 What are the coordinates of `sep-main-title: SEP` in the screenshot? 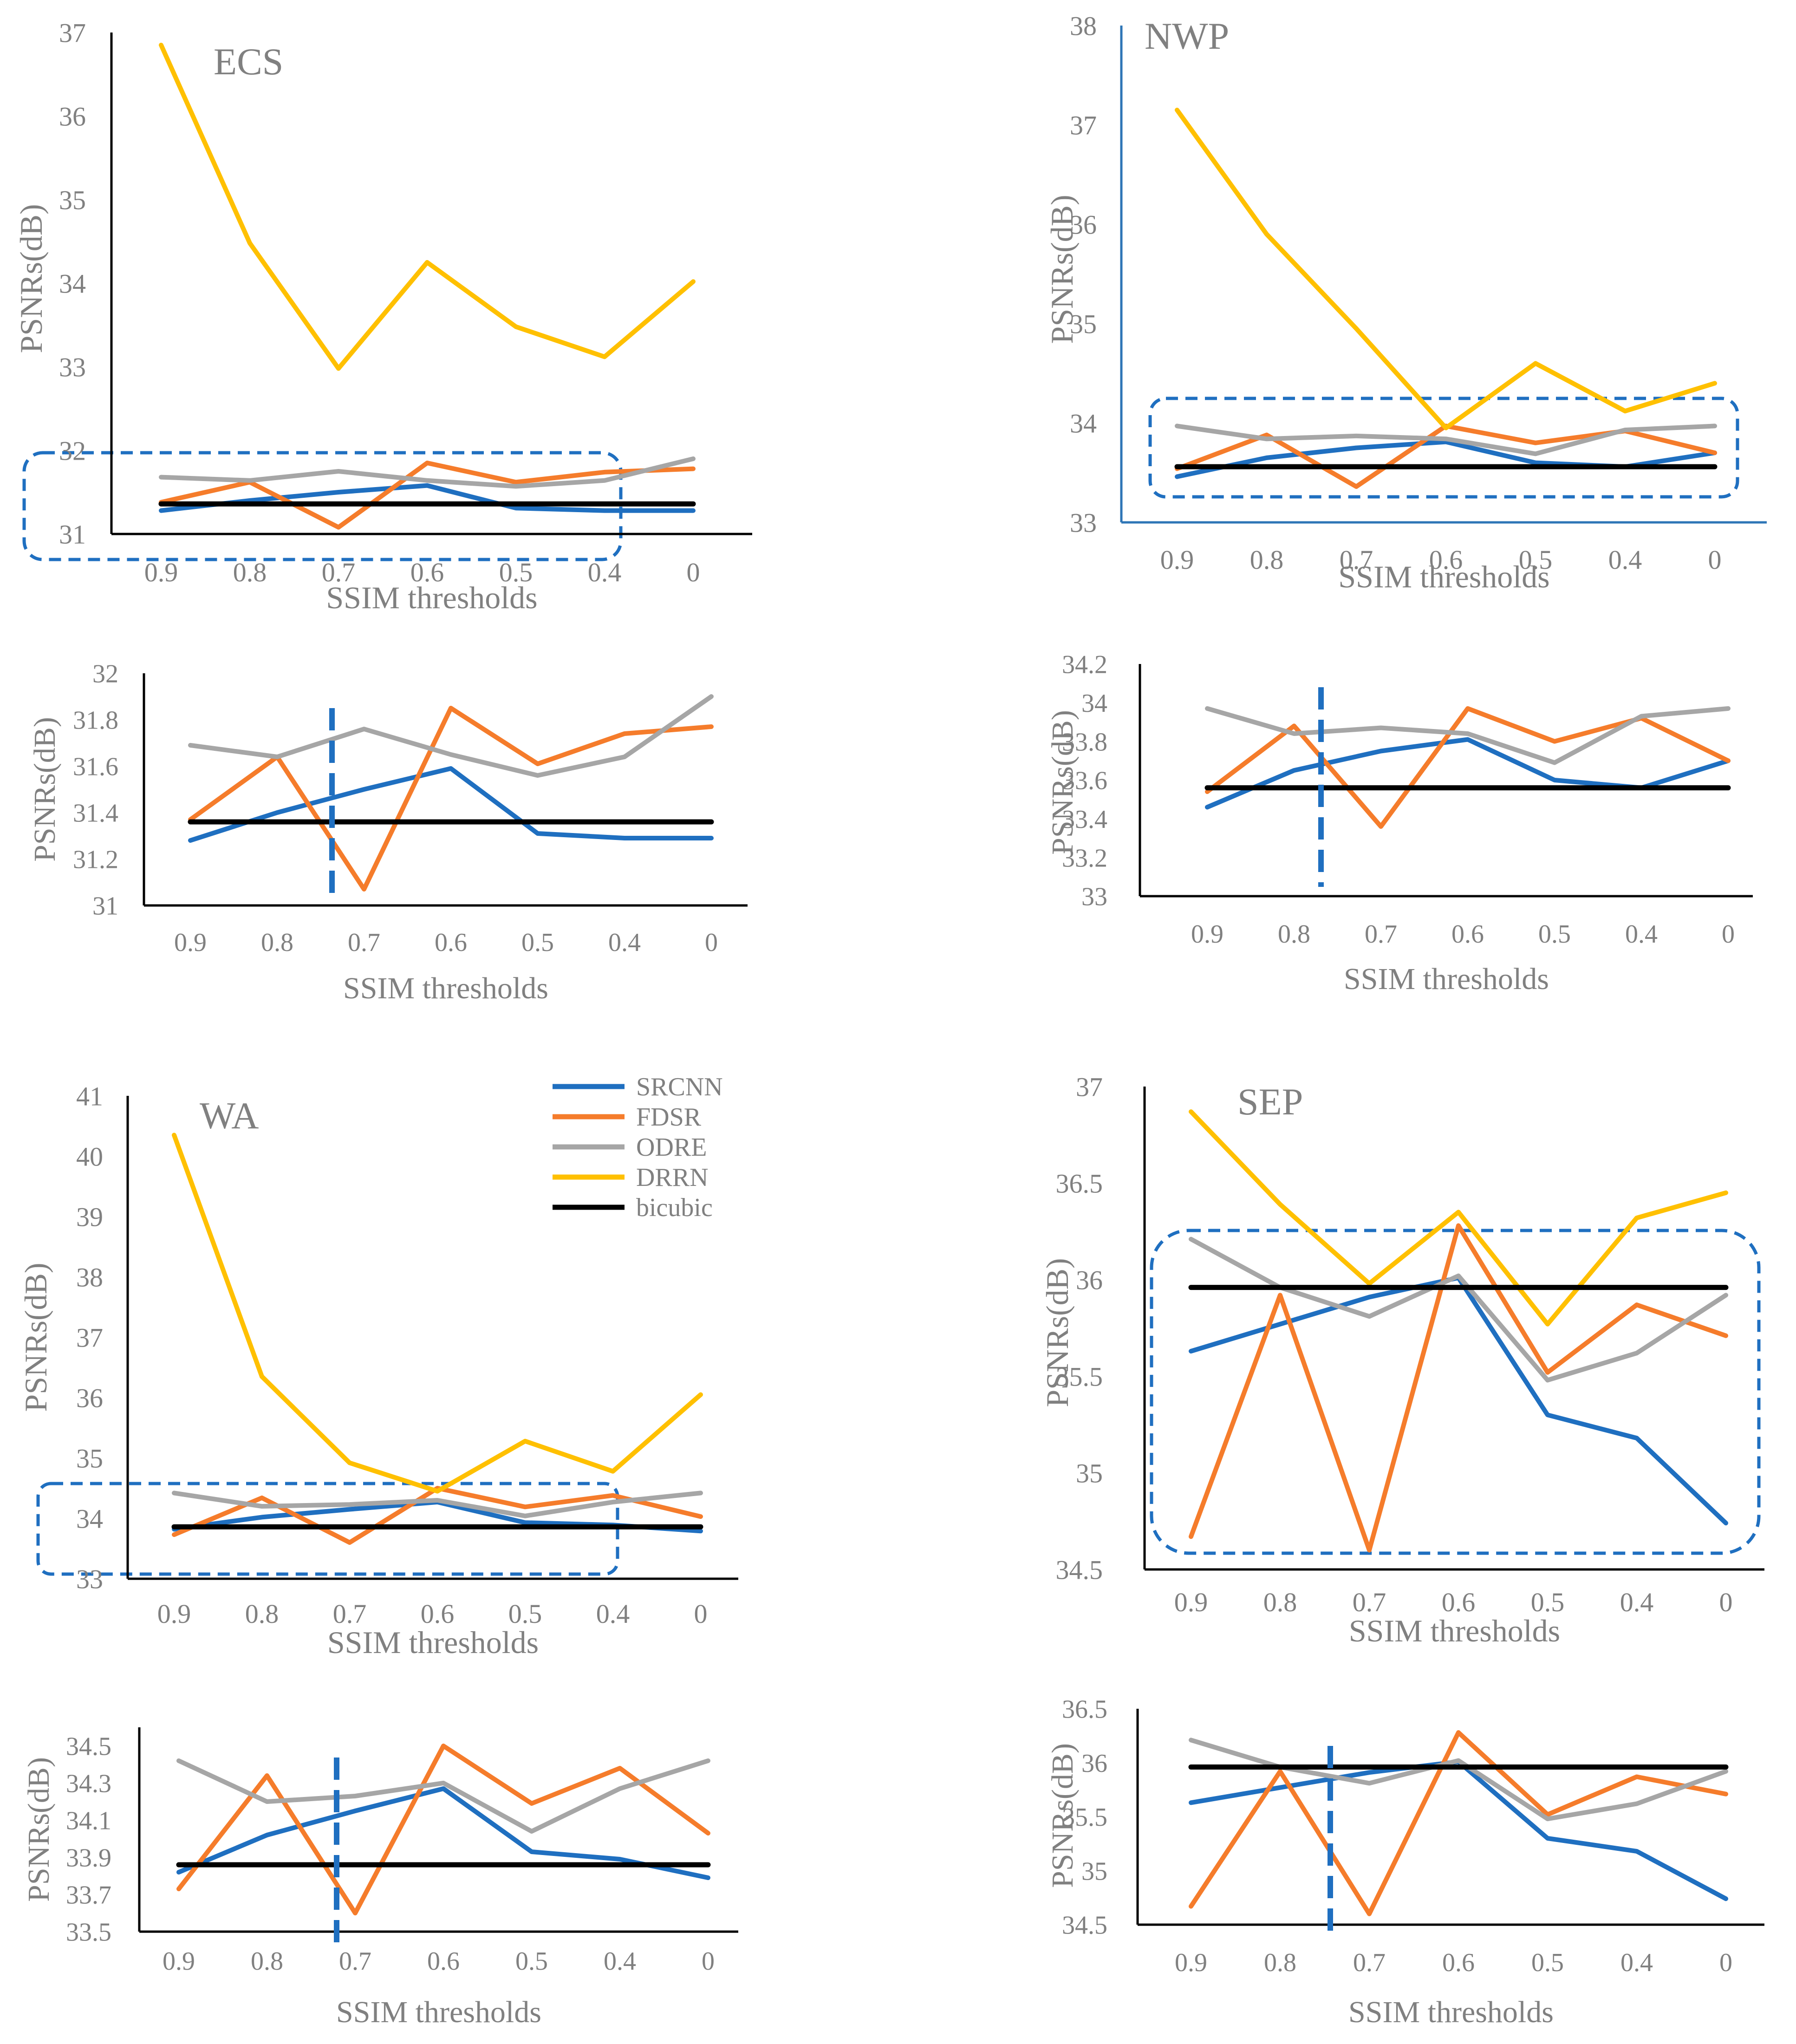 It's located at (1270, 1102).